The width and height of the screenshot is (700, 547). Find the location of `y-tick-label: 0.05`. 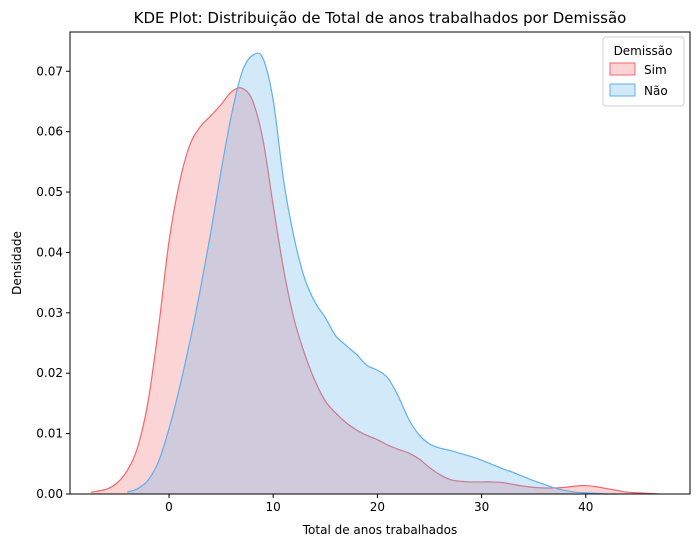

y-tick-label: 0.05 is located at coordinates (49, 192).